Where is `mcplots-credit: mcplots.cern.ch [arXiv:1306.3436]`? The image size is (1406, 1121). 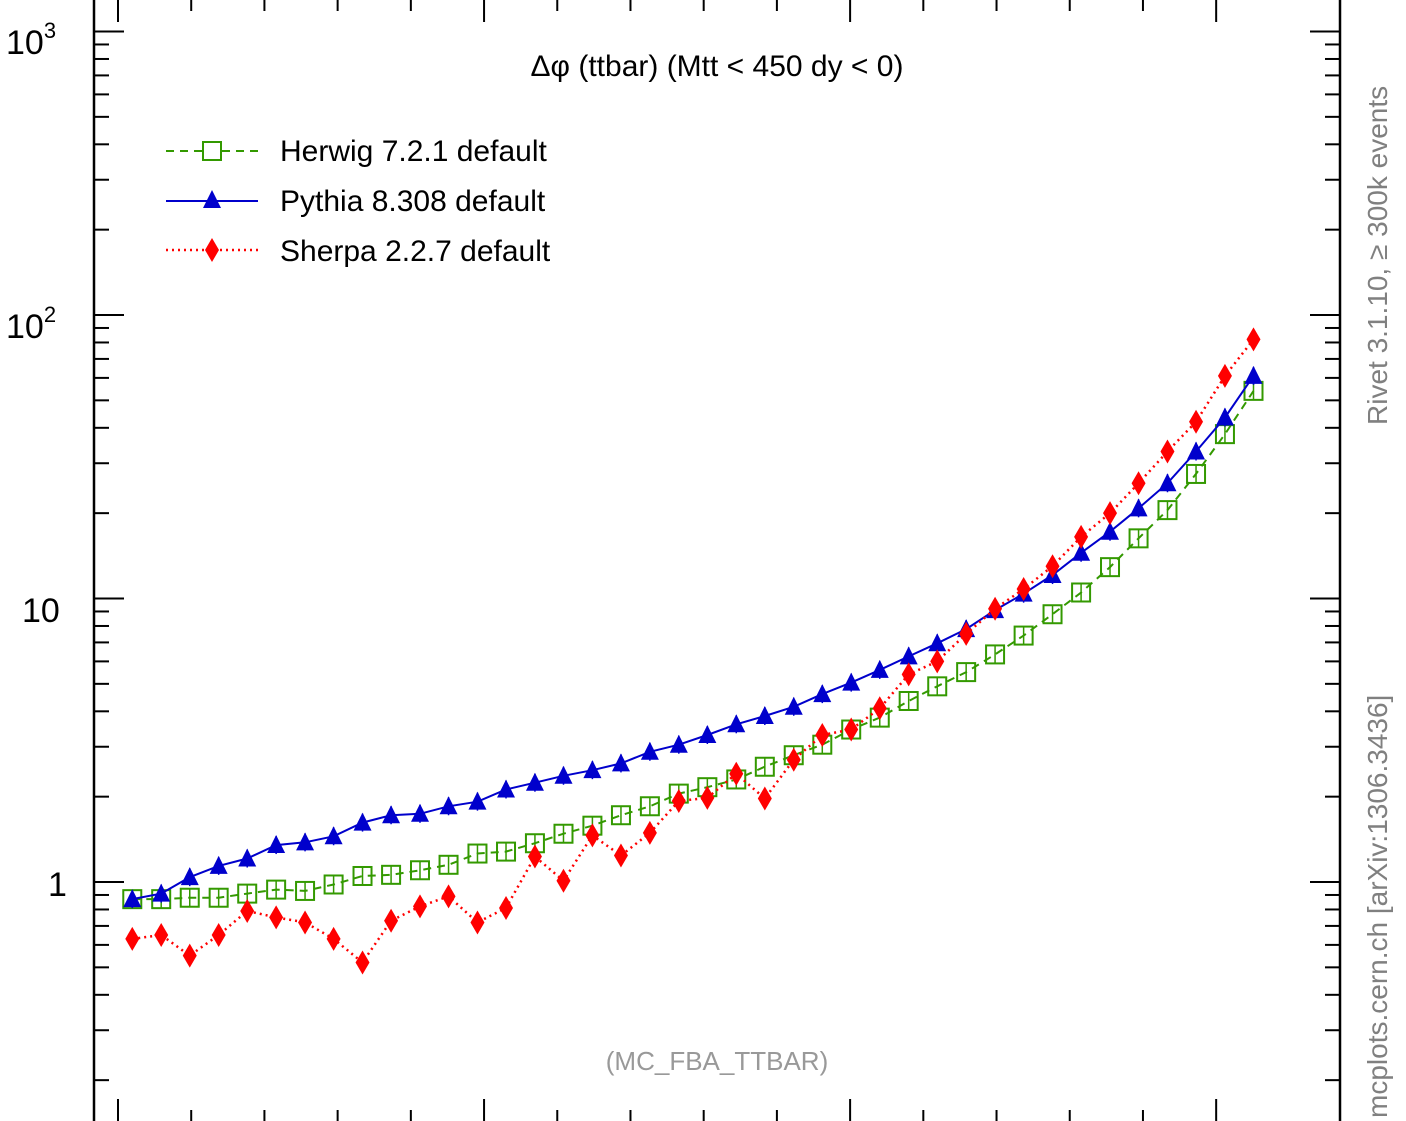
mcplots-credit: mcplots.cern.ch [arXiv:1306.3436] is located at coordinates (1377, 906).